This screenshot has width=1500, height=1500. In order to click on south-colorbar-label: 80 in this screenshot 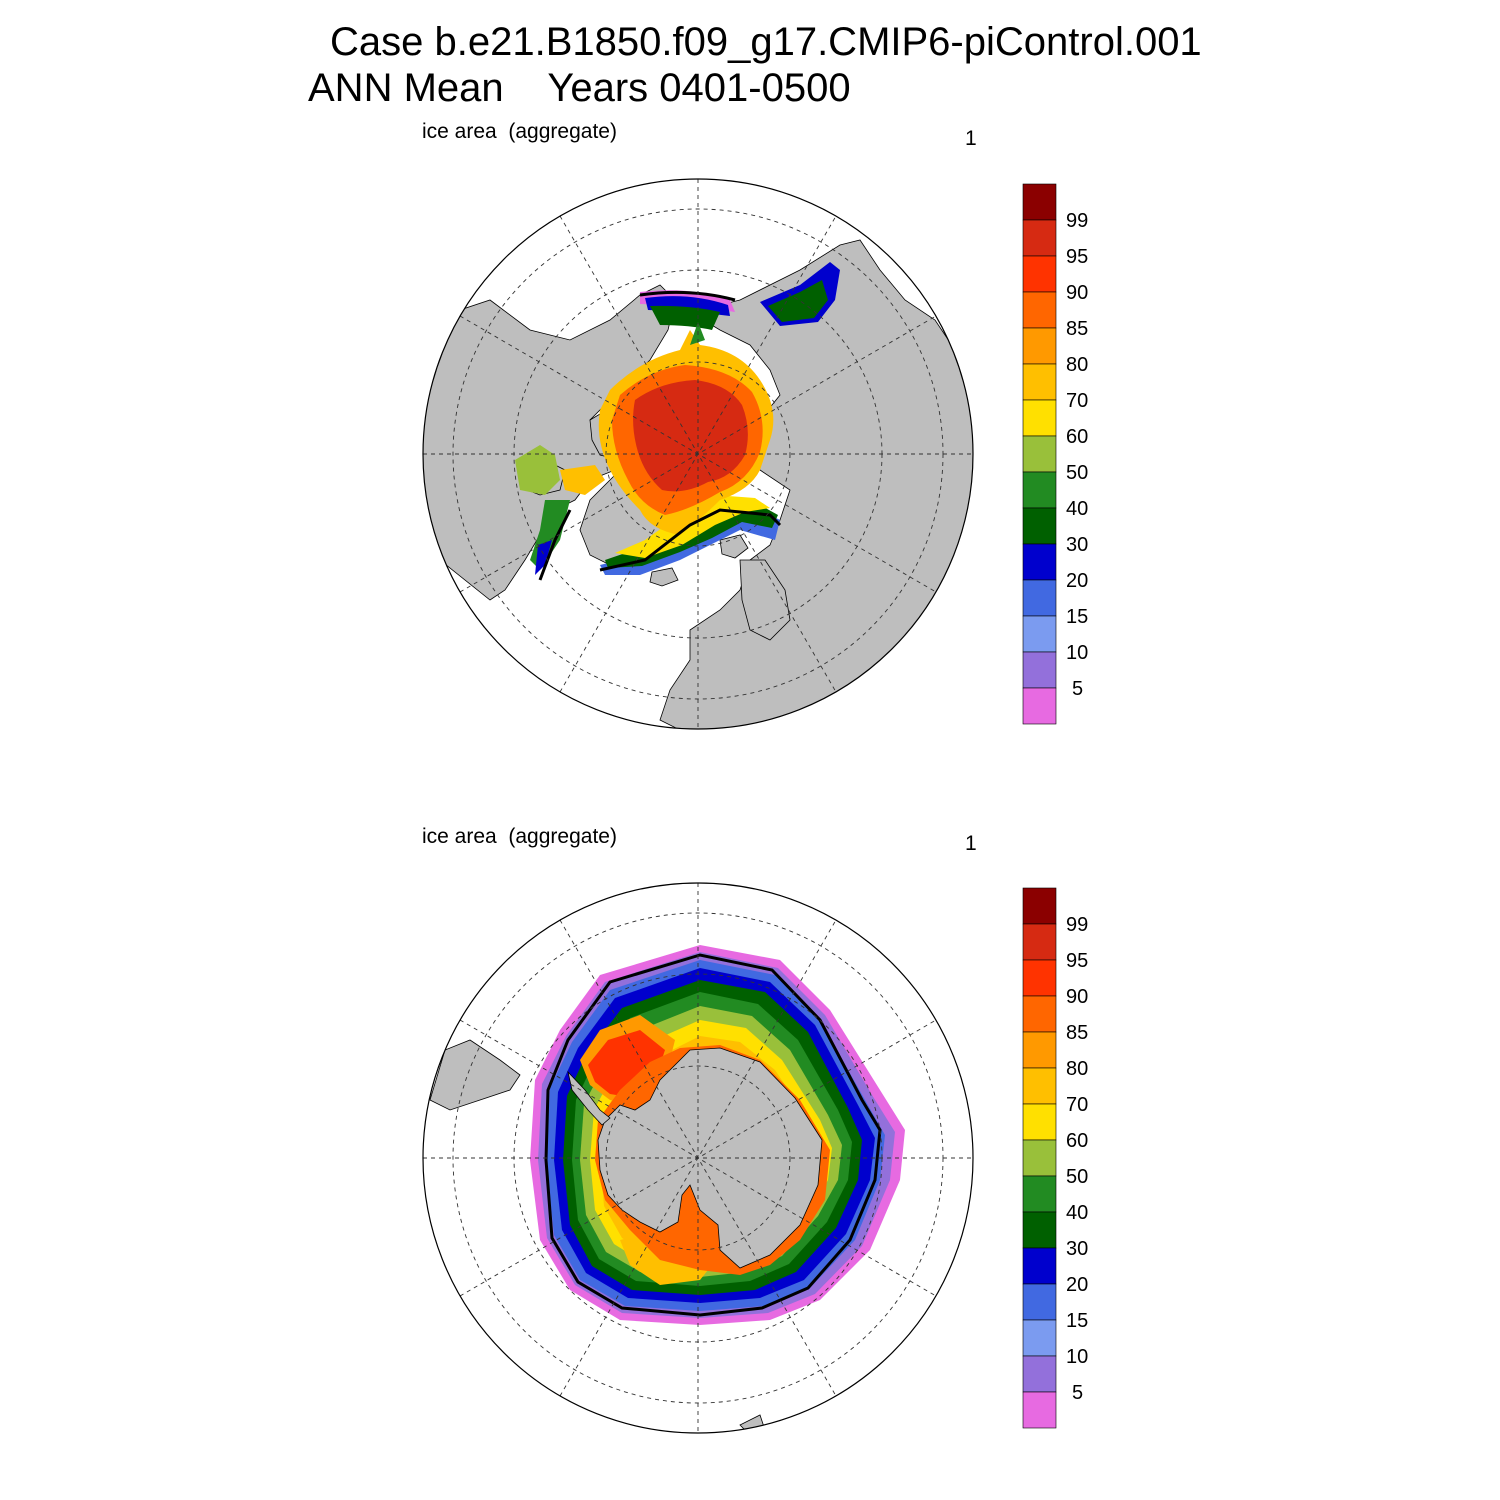, I will do `click(1077, 1069)`.